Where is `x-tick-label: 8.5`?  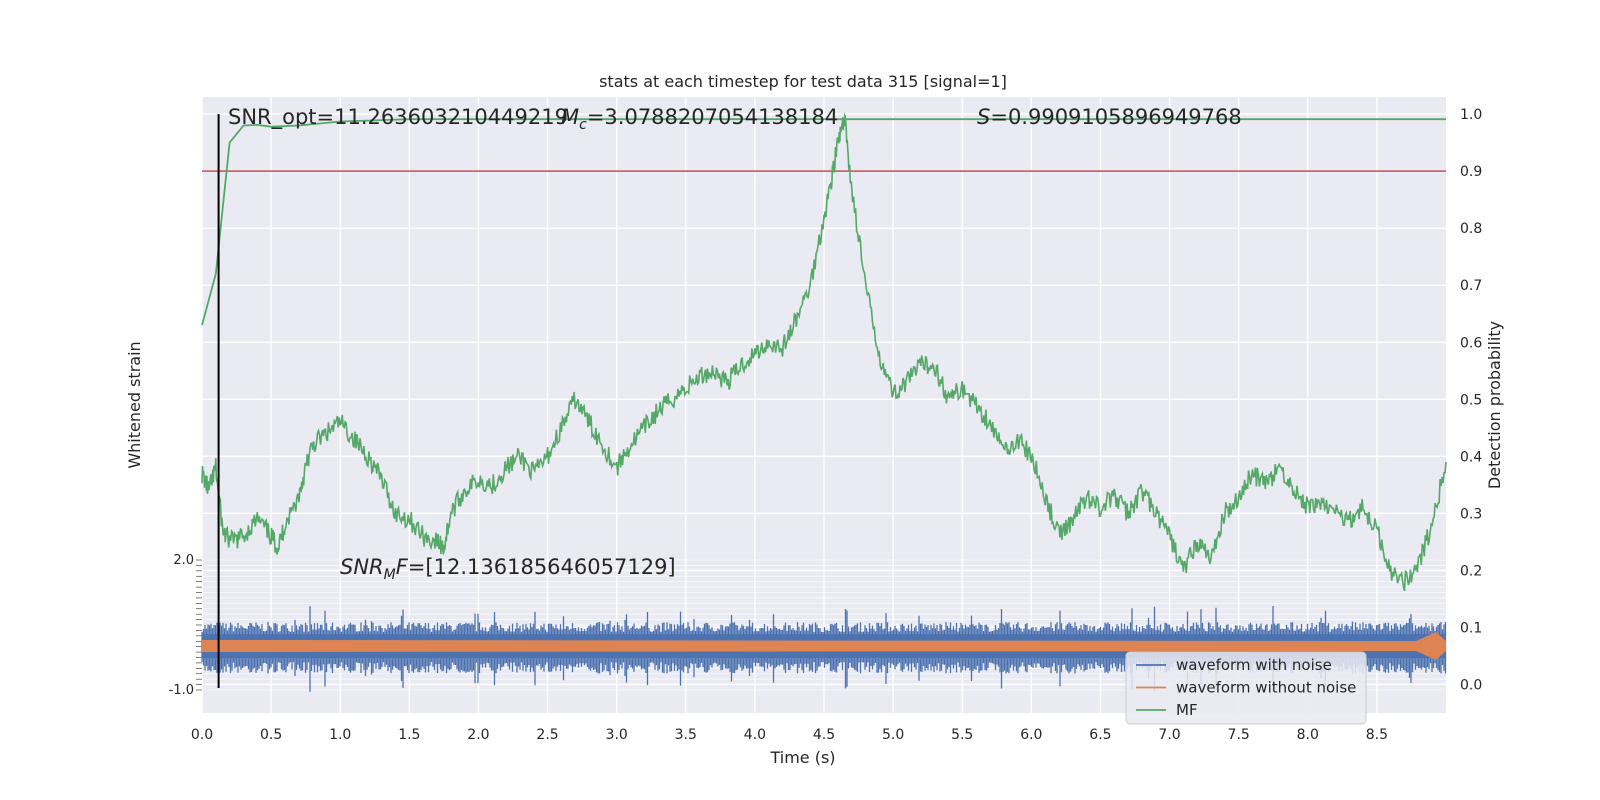 x-tick-label: 8.5 is located at coordinates (1377, 735).